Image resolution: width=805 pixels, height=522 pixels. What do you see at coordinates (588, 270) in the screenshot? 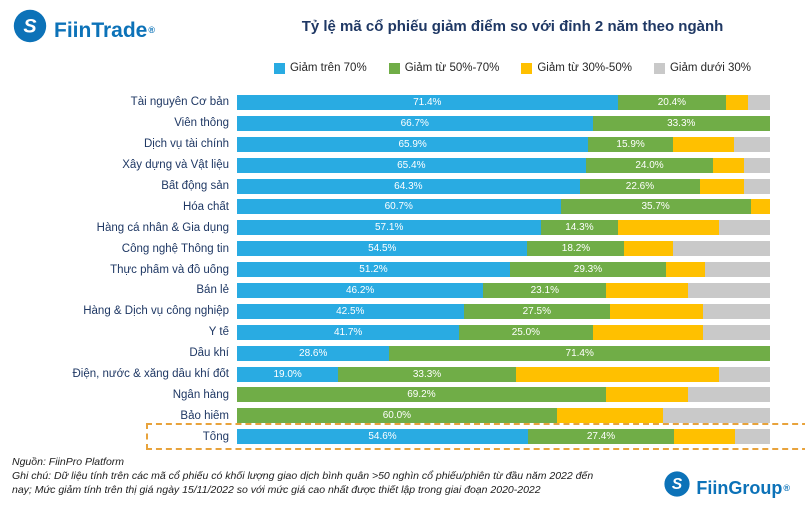
I see `bar-segment-50to70: 29.3%` at bounding box center [588, 270].